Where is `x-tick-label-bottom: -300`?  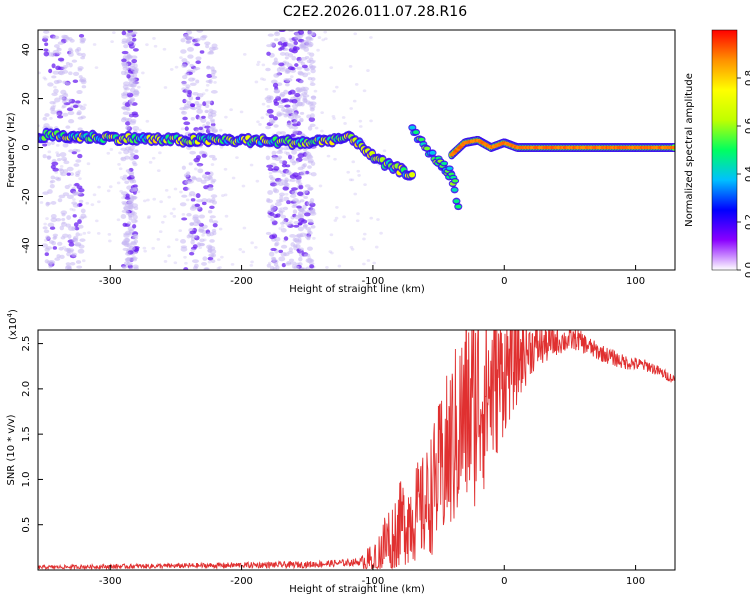
x-tick-label-bottom: -300 is located at coordinates (110, 581).